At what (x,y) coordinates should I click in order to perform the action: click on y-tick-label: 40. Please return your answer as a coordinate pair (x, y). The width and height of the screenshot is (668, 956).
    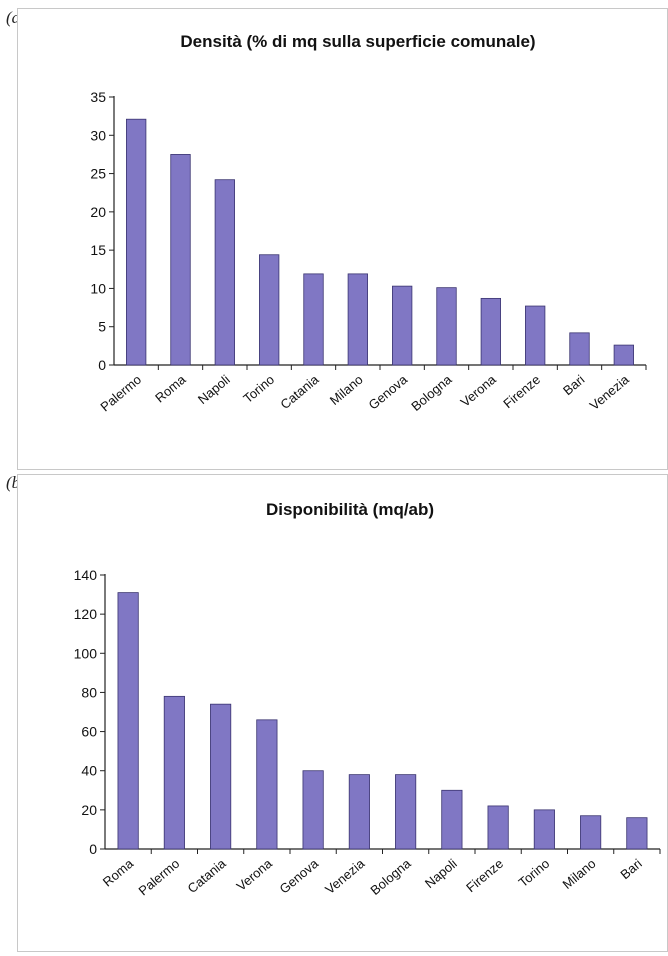
    Looking at the image, I should click on (89, 771).